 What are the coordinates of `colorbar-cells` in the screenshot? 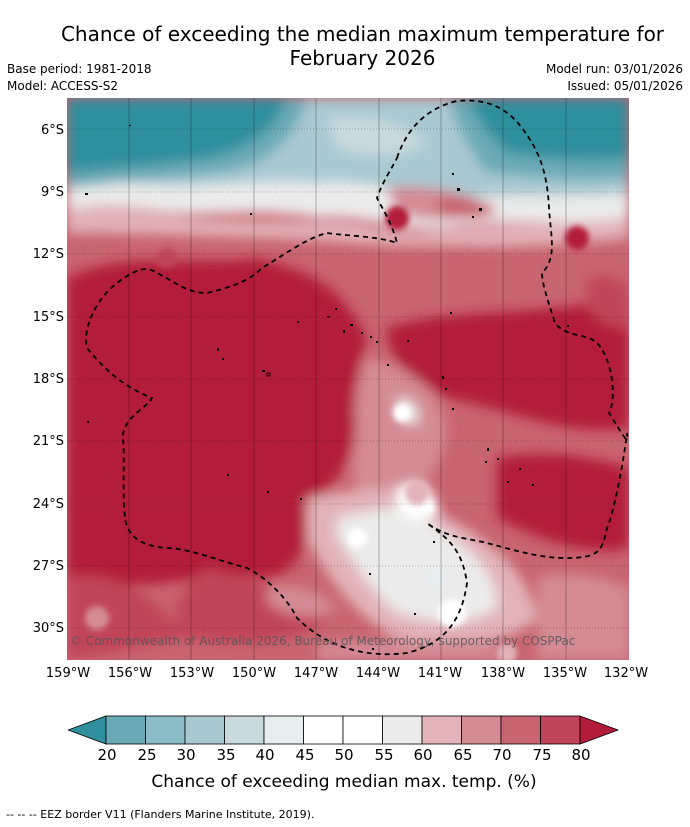 It's located at (343, 730).